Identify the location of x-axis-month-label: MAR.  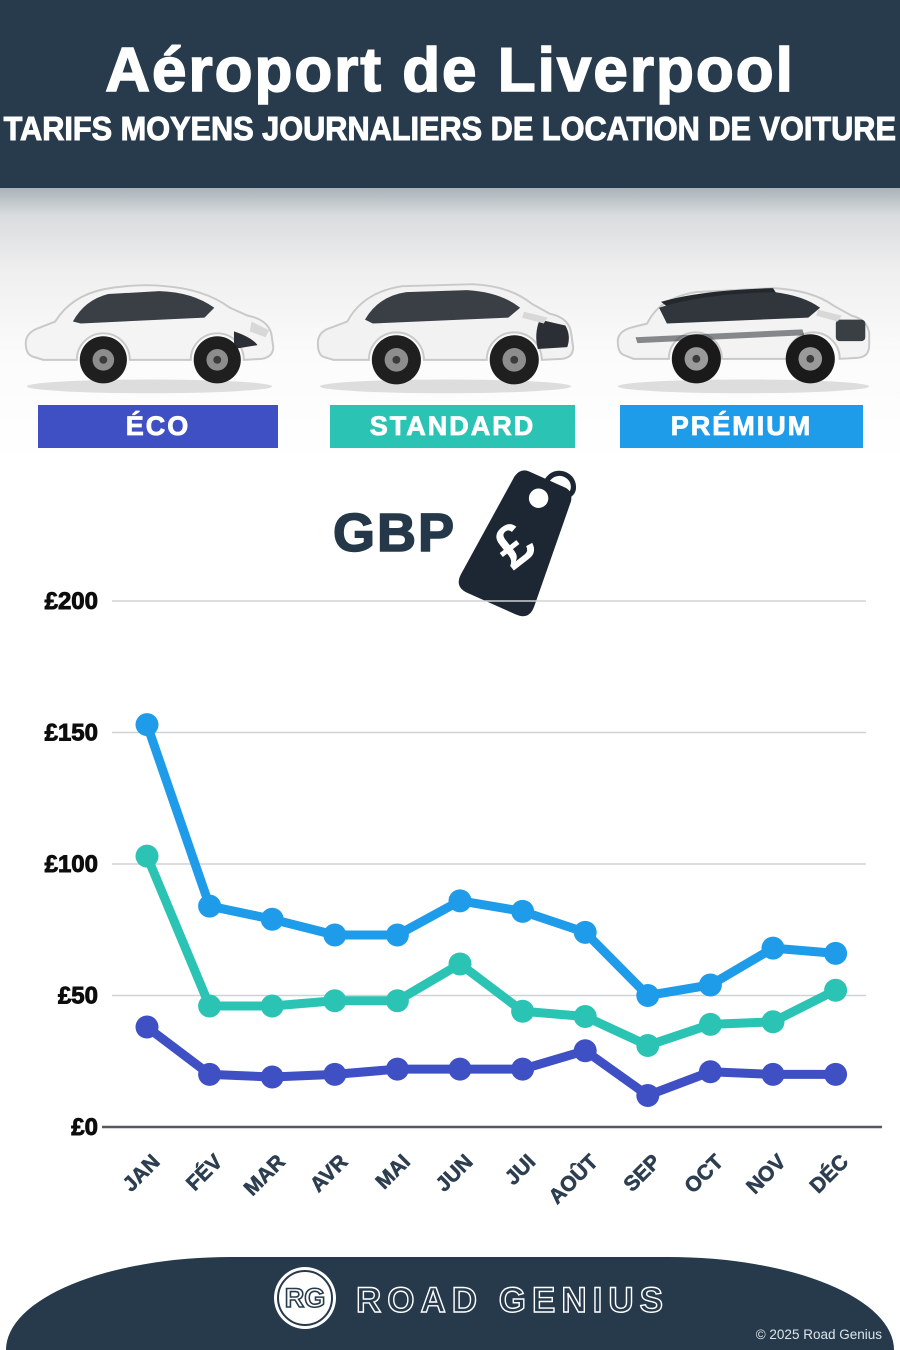
(265, 1175).